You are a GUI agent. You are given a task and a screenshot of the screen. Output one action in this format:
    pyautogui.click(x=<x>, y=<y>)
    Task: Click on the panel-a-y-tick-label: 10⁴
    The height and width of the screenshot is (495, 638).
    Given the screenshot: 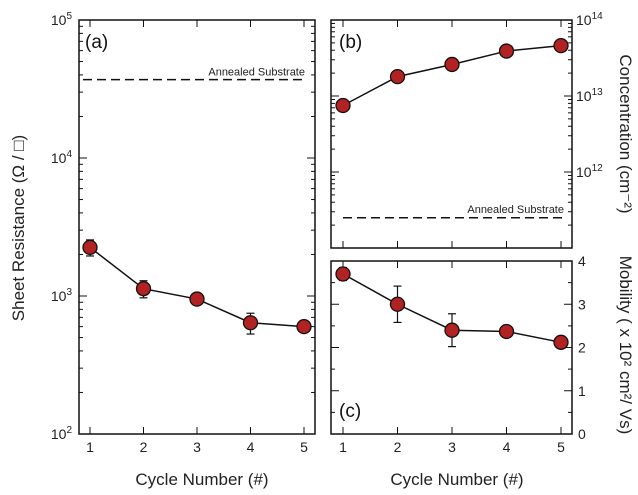 What is the action you would take?
    pyautogui.click(x=62, y=157)
    